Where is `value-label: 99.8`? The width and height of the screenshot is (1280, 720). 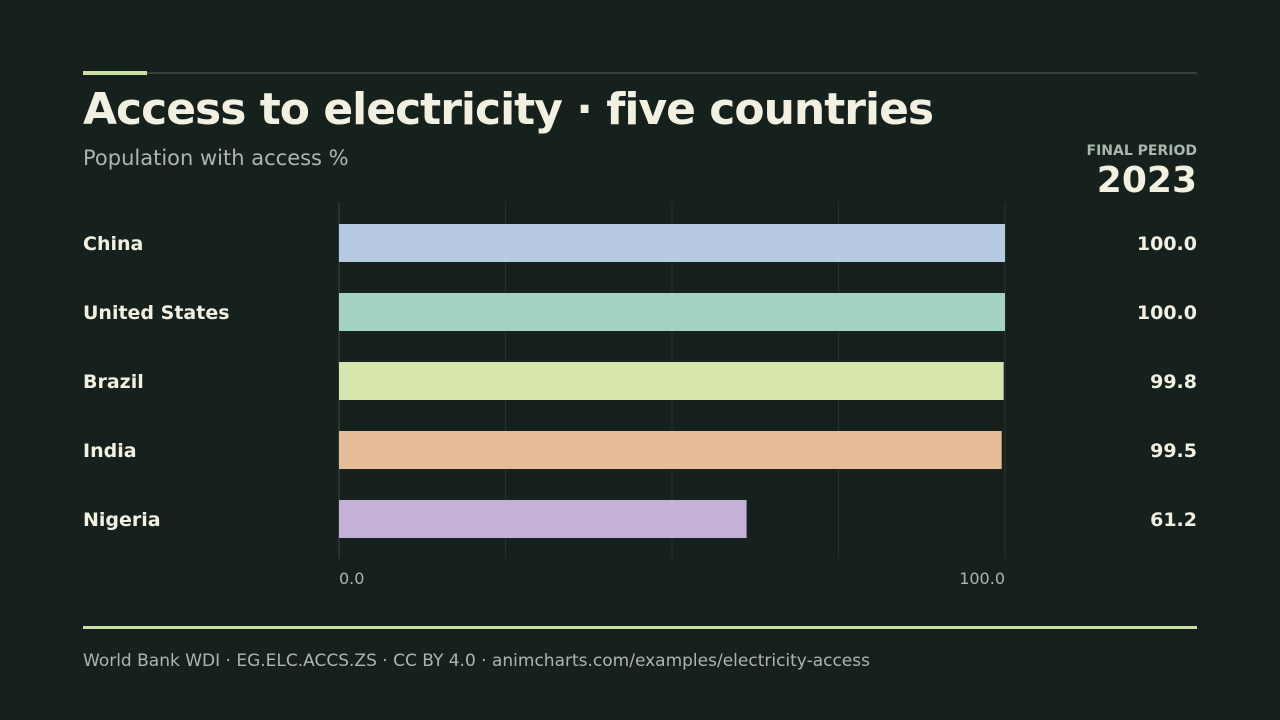 value-label: 99.8 is located at coordinates (1173, 382).